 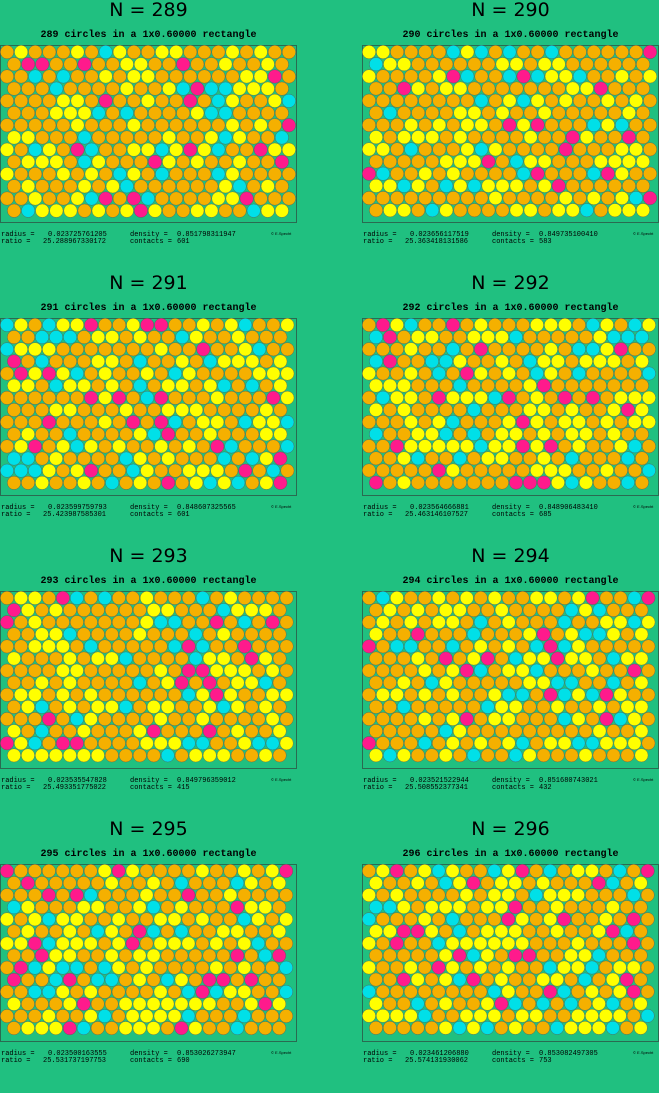 I want to click on credit: © E.Specht, so click(x=643, y=233).